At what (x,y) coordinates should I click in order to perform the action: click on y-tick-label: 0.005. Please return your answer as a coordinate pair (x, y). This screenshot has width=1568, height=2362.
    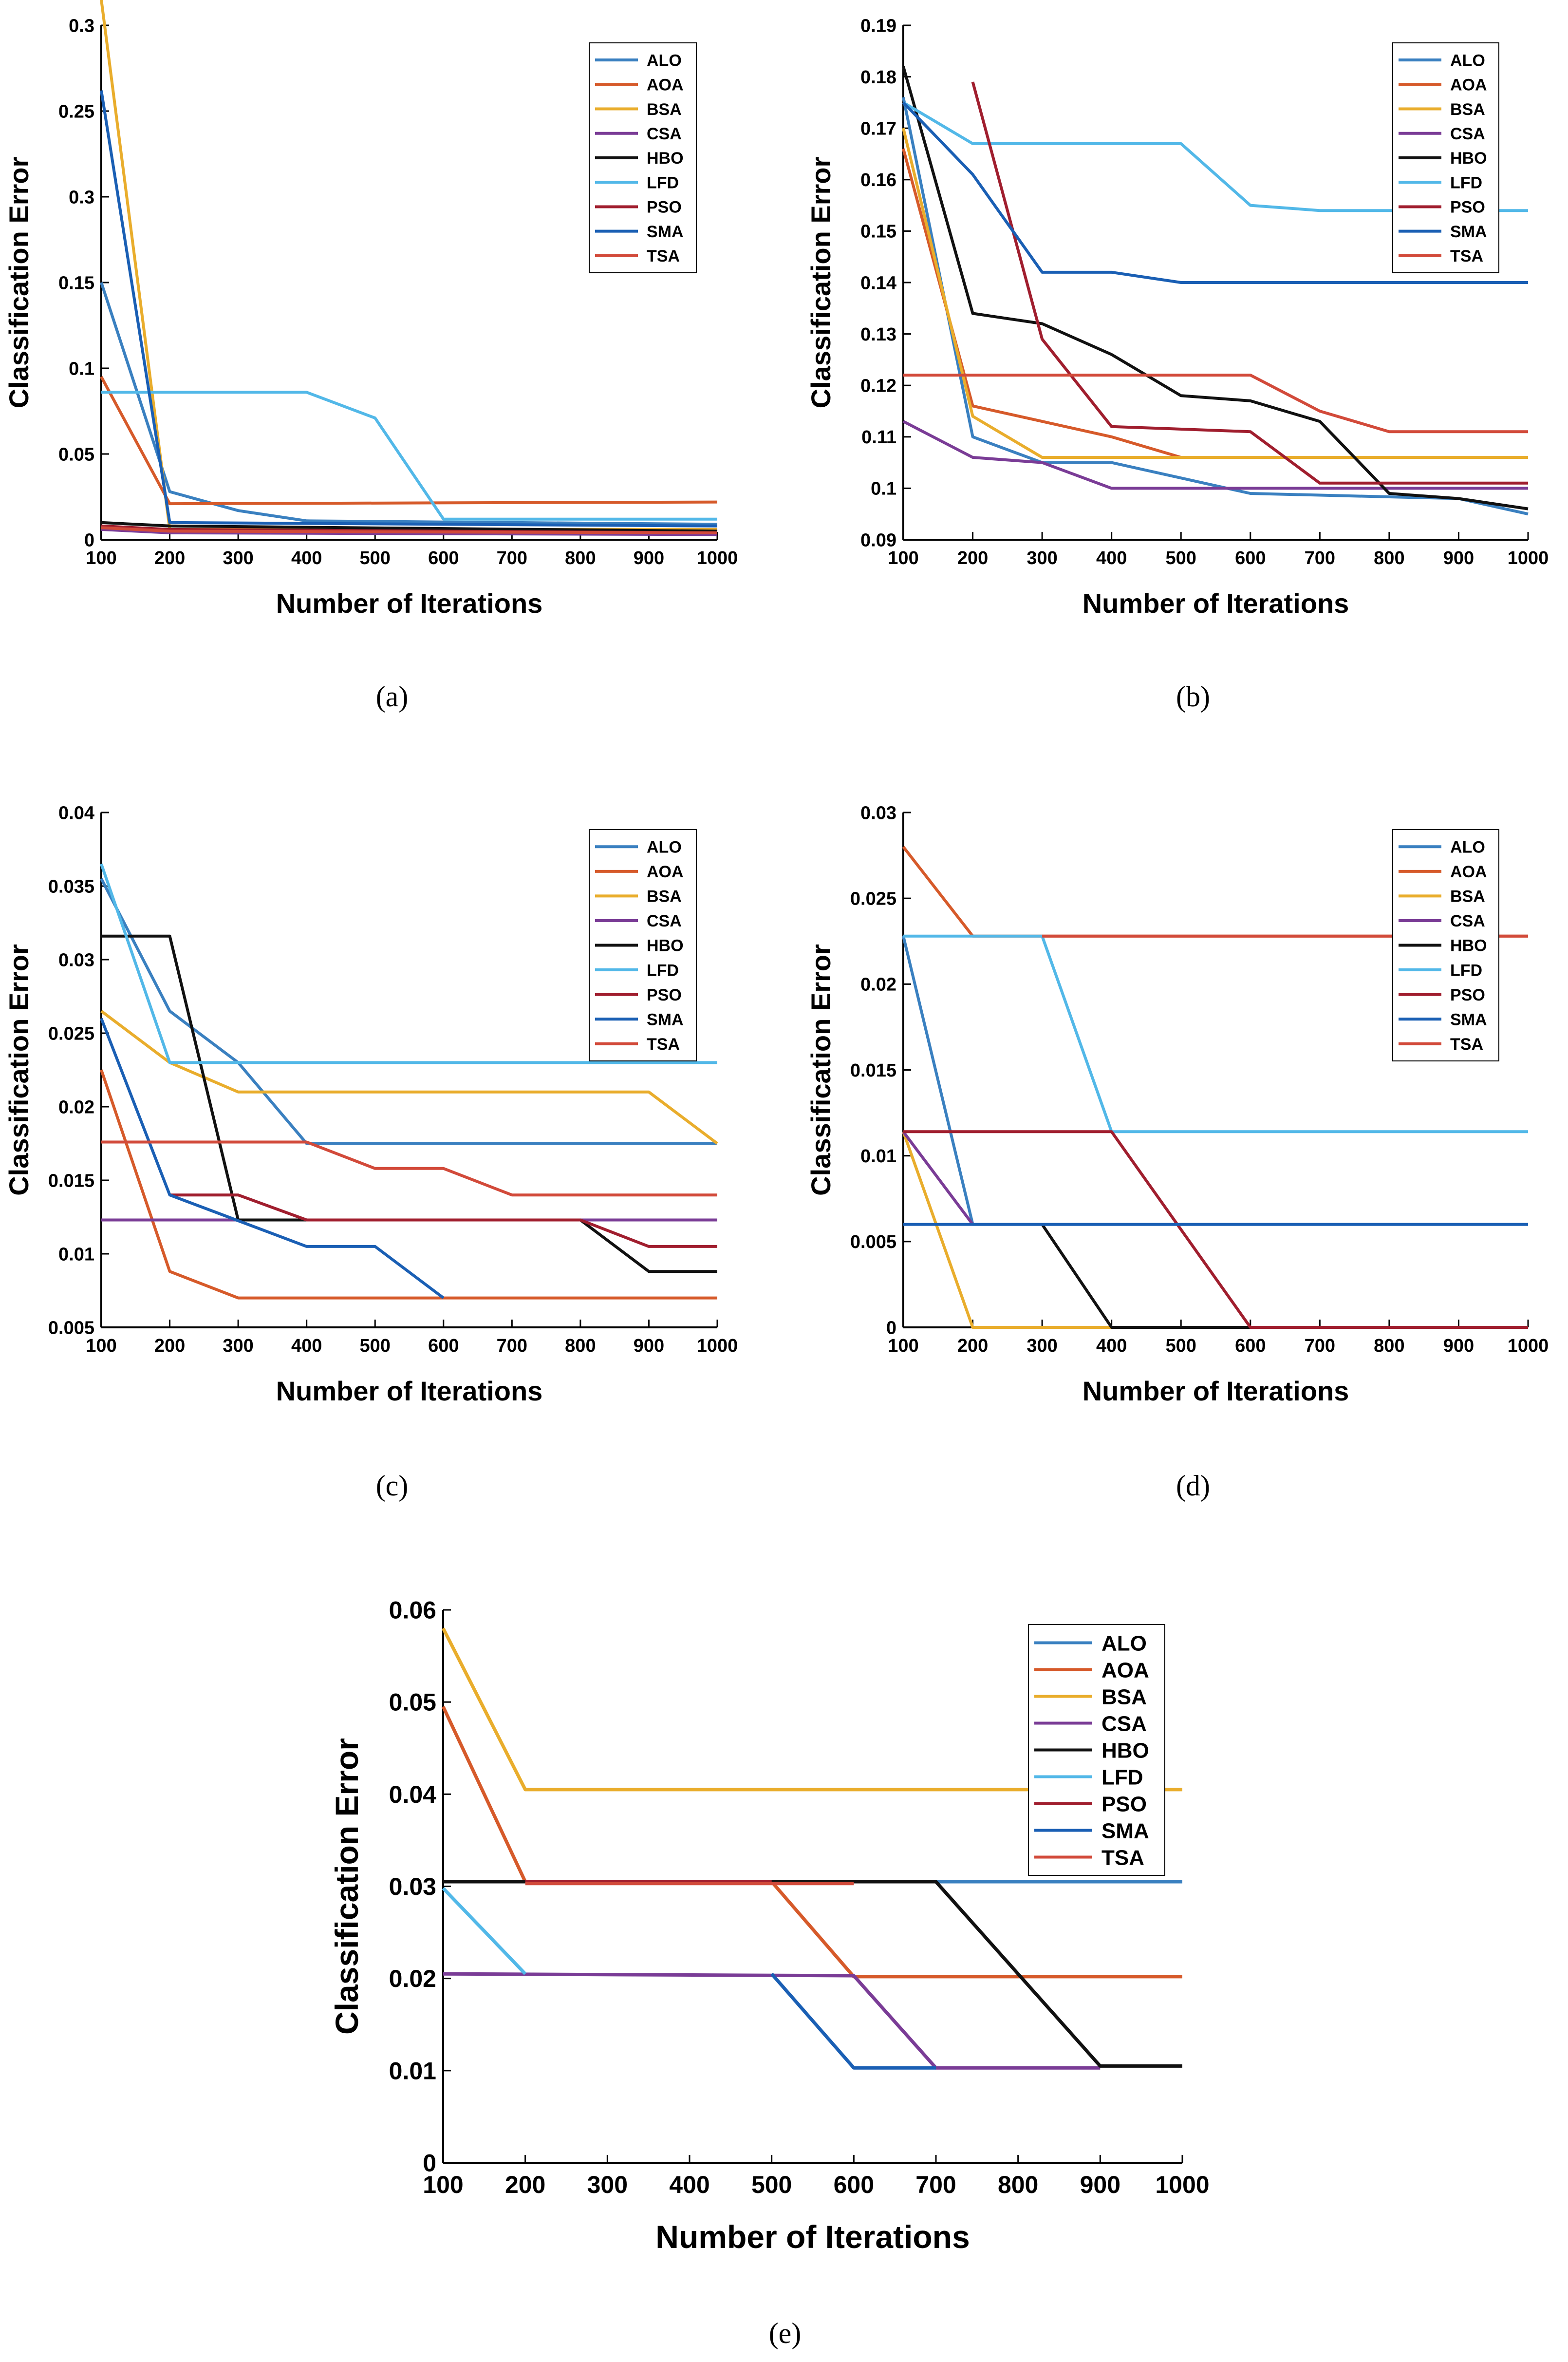
    Looking at the image, I should click on (71, 1328).